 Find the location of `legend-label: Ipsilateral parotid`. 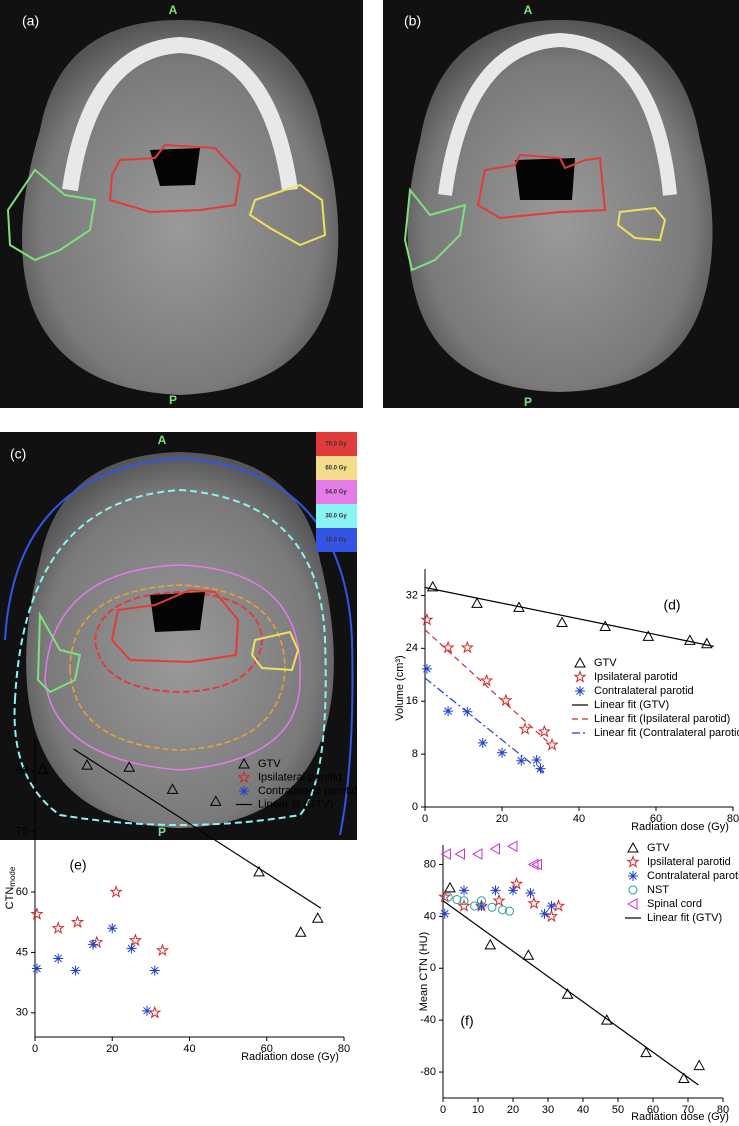

legend-label: Ipsilateral parotid is located at coordinates (636, 677).